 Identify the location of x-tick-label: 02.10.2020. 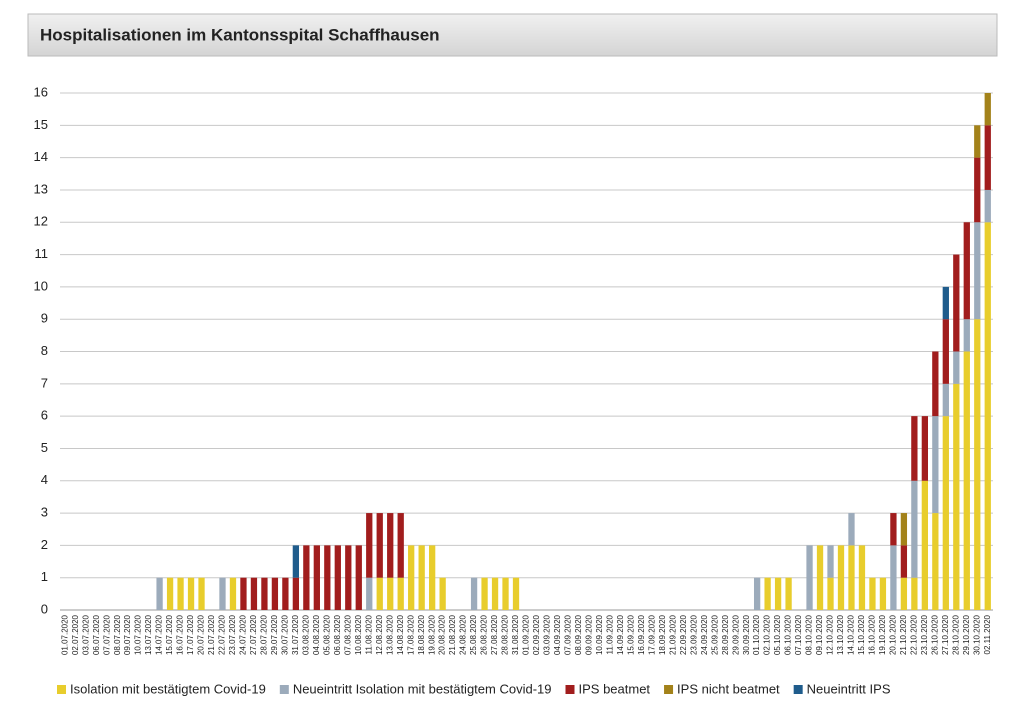
(767, 634).